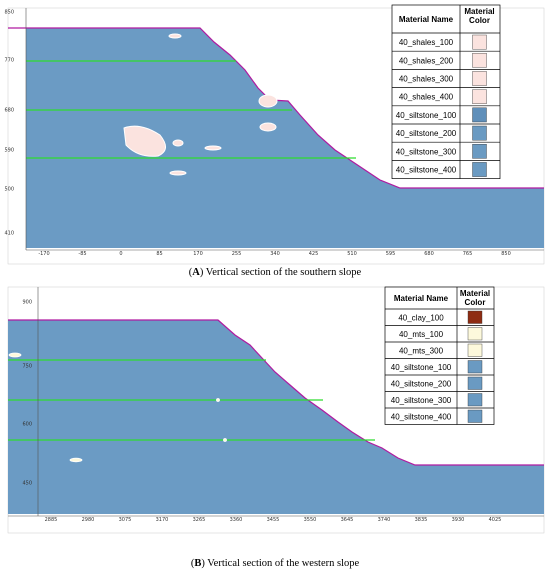  I want to click on y-tick-label: 850, so click(9, 13).